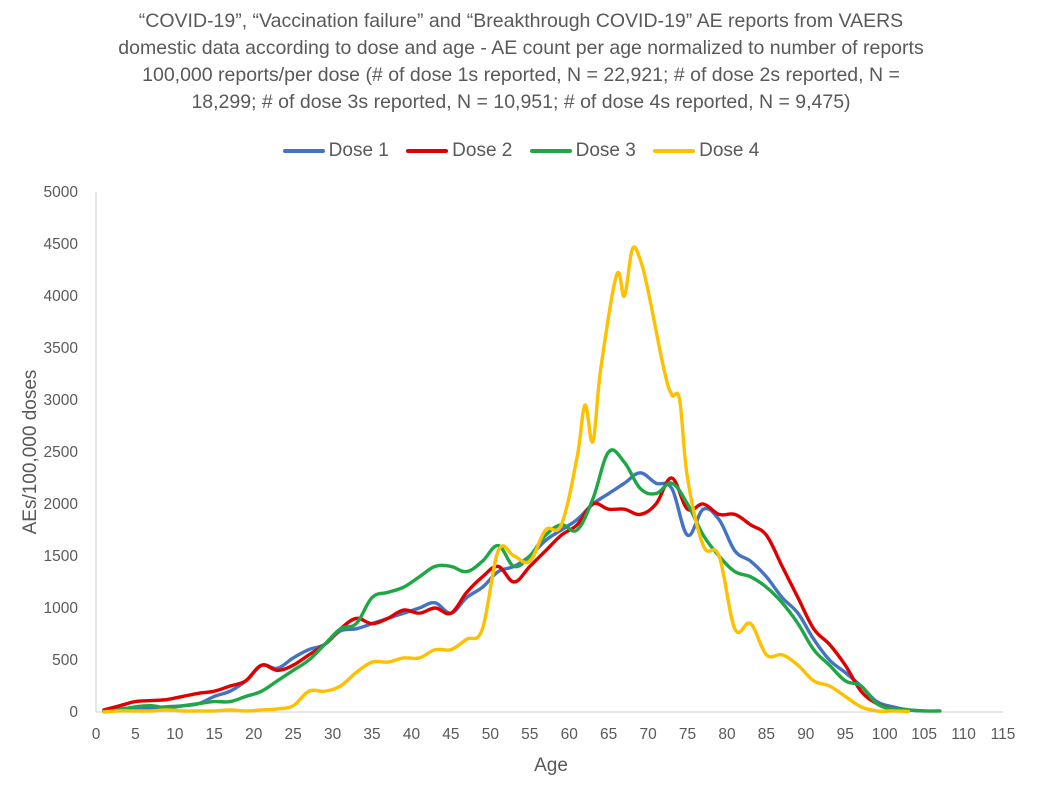 Image resolution: width=1042 pixels, height=786 pixels. What do you see at coordinates (482, 150) in the screenshot?
I see `legend-label-dose-2: Dose 2` at bounding box center [482, 150].